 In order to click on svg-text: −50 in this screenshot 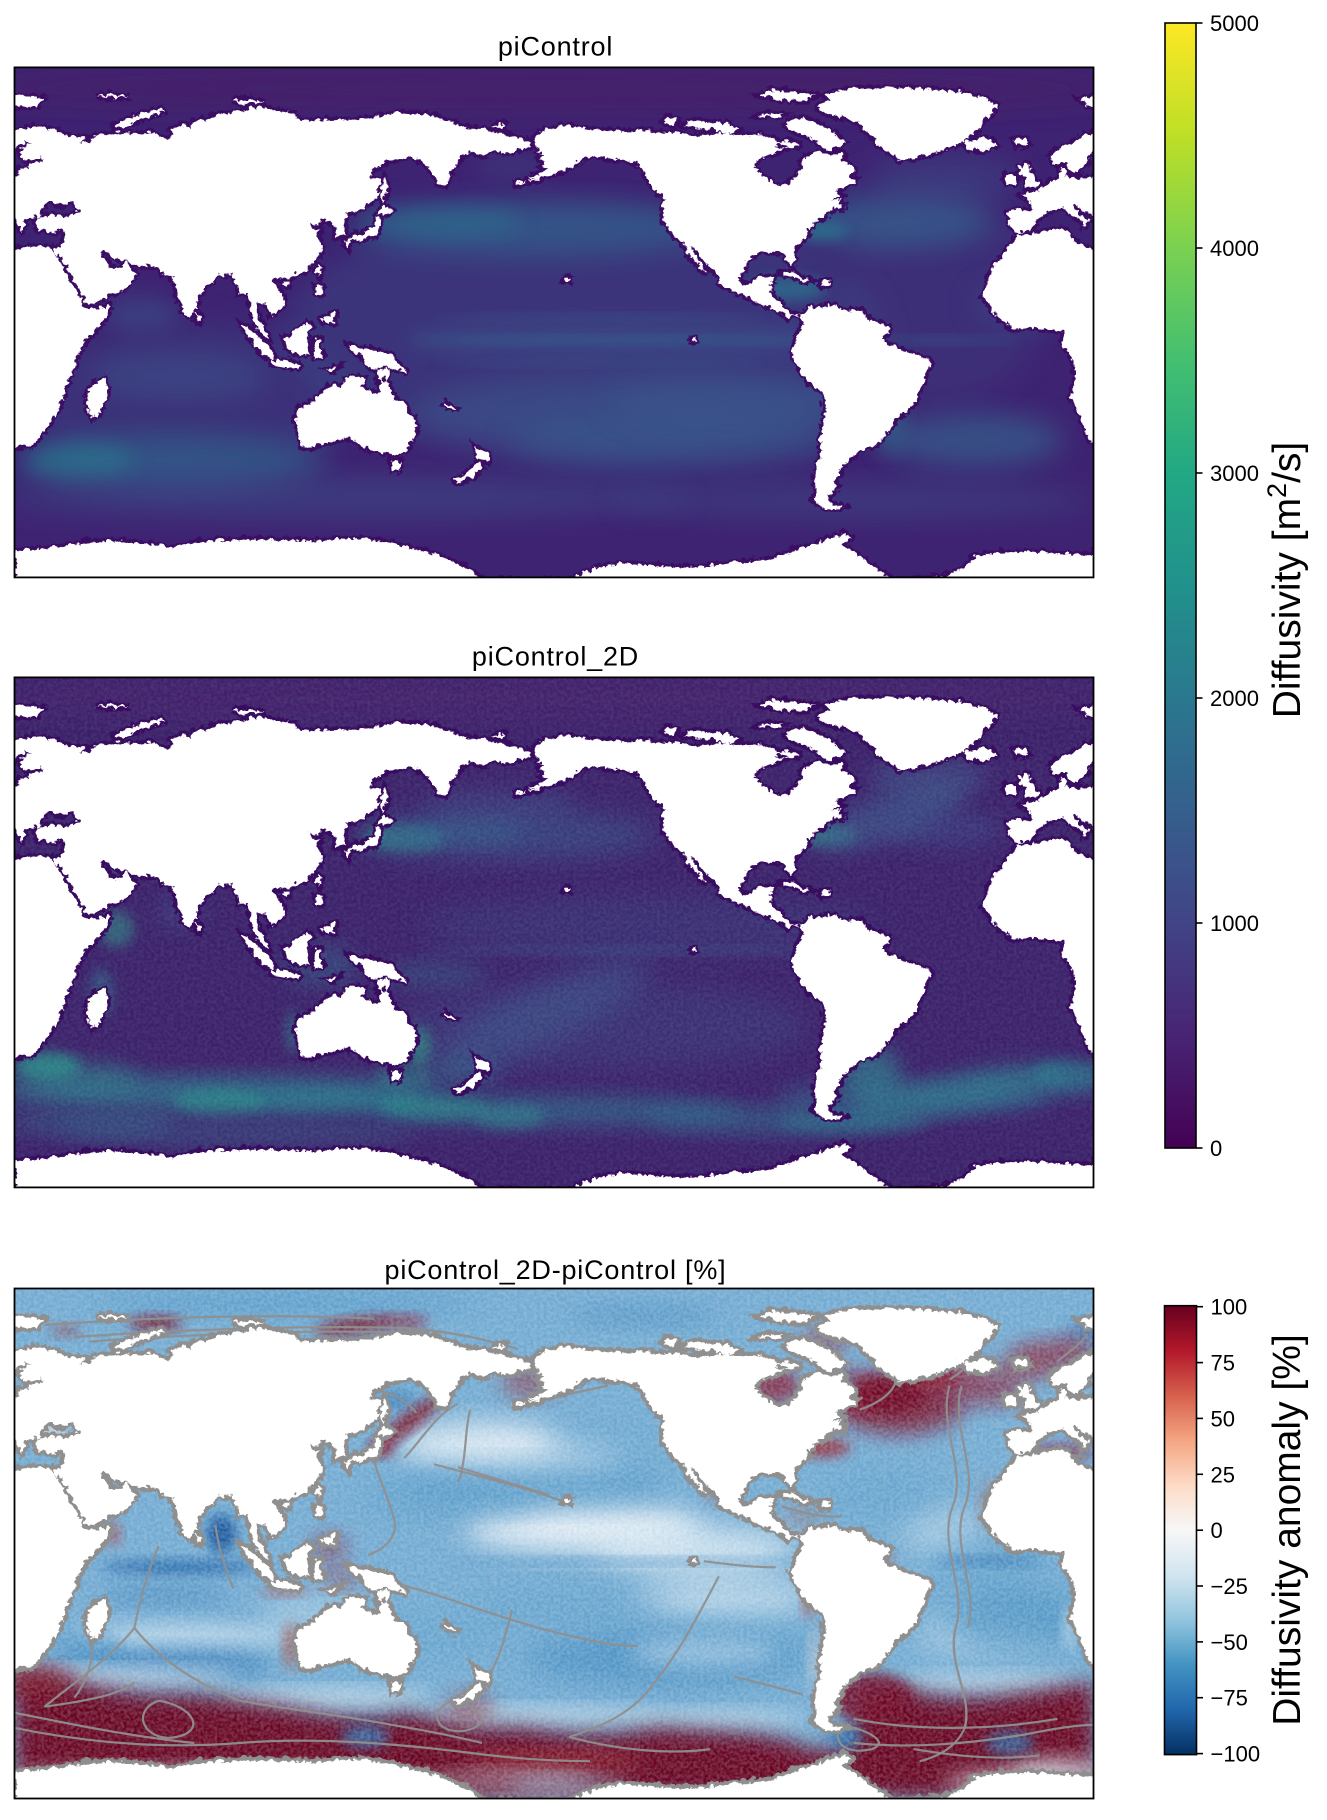, I will do `click(1229, 1642)`.